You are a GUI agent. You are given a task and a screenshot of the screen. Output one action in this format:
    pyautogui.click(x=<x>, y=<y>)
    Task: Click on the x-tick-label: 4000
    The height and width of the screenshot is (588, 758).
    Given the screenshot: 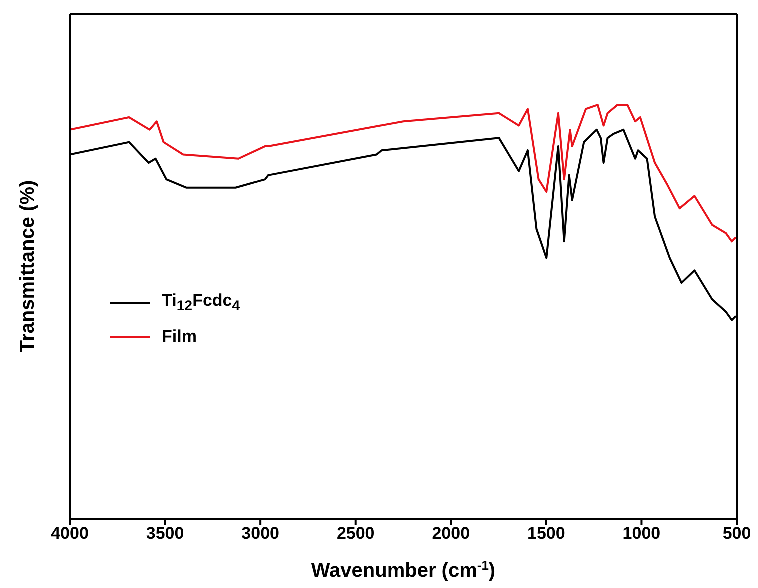 What is the action you would take?
    pyautogui.click(x=70, y=534)
    